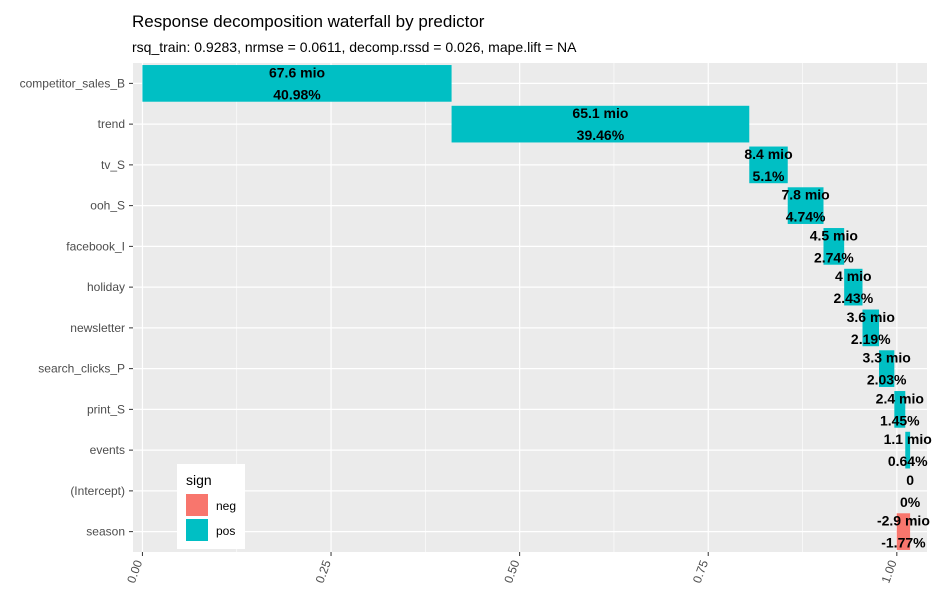 The width and height of the screenshot is (936, 615). I want to click on bar-holiday, so click(853, 287).